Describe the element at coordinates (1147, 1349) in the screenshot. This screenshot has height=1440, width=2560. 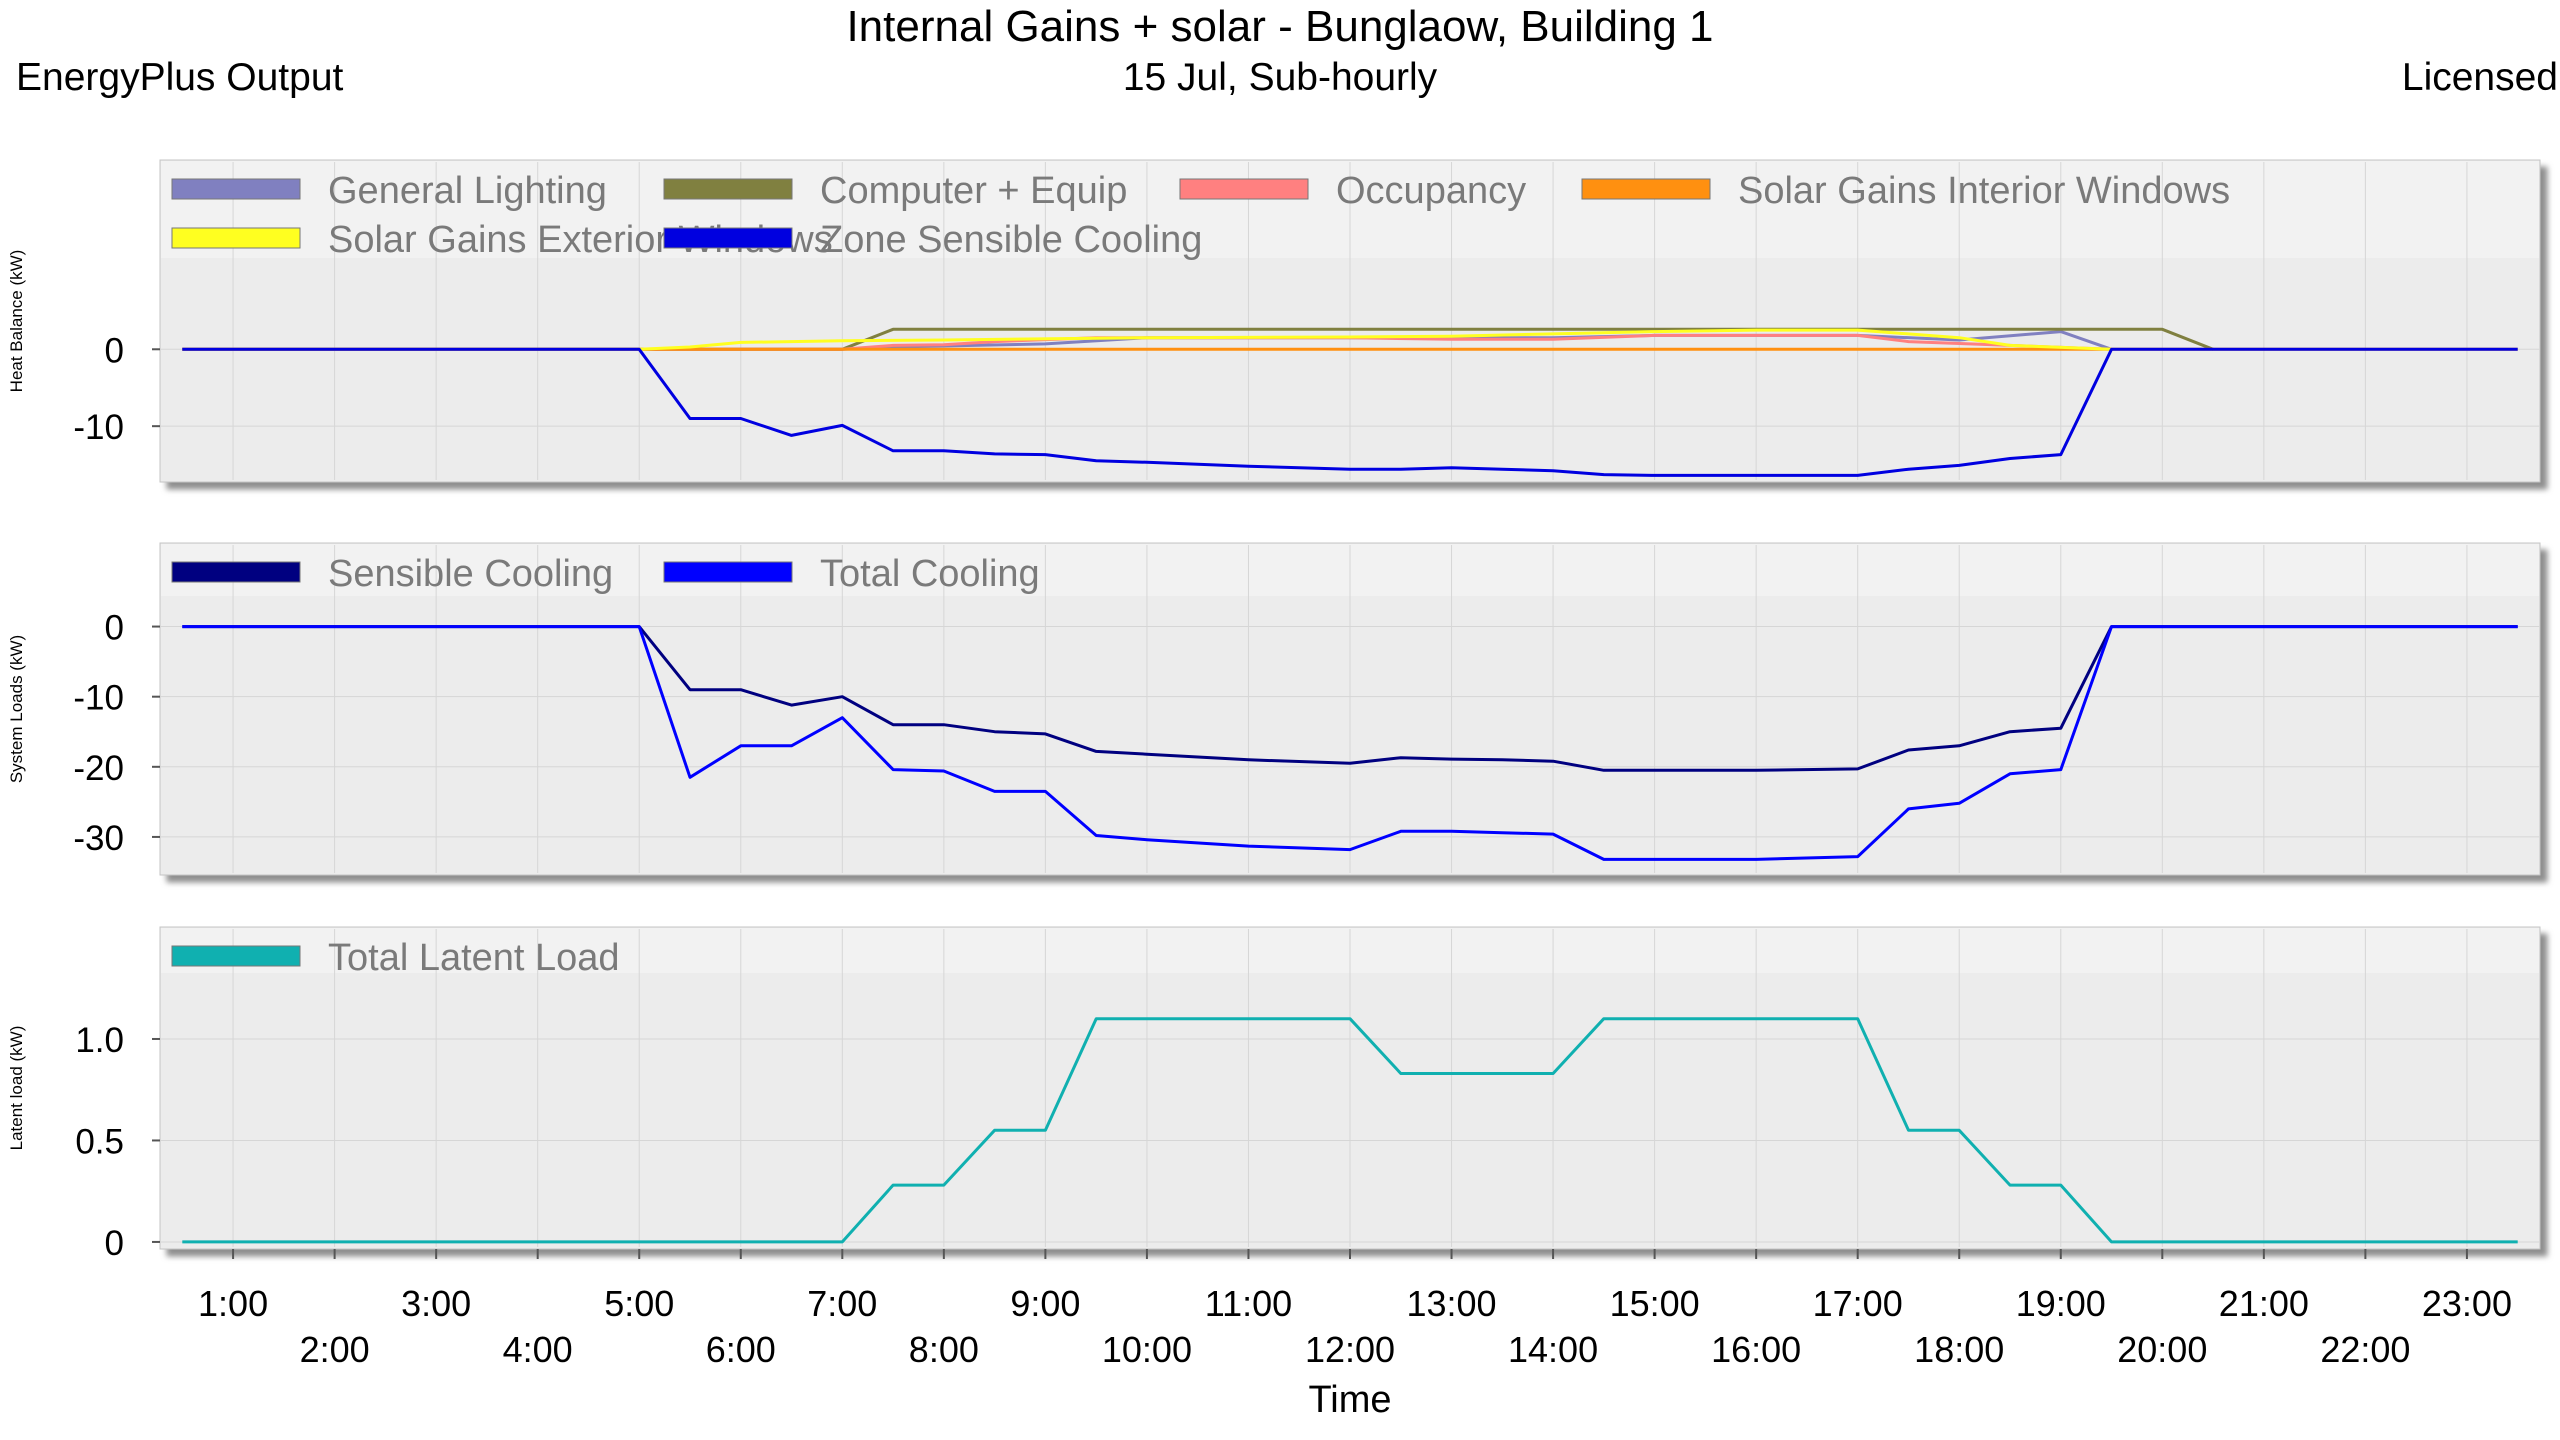
I see `x-tick-label: 10:00` at that location.